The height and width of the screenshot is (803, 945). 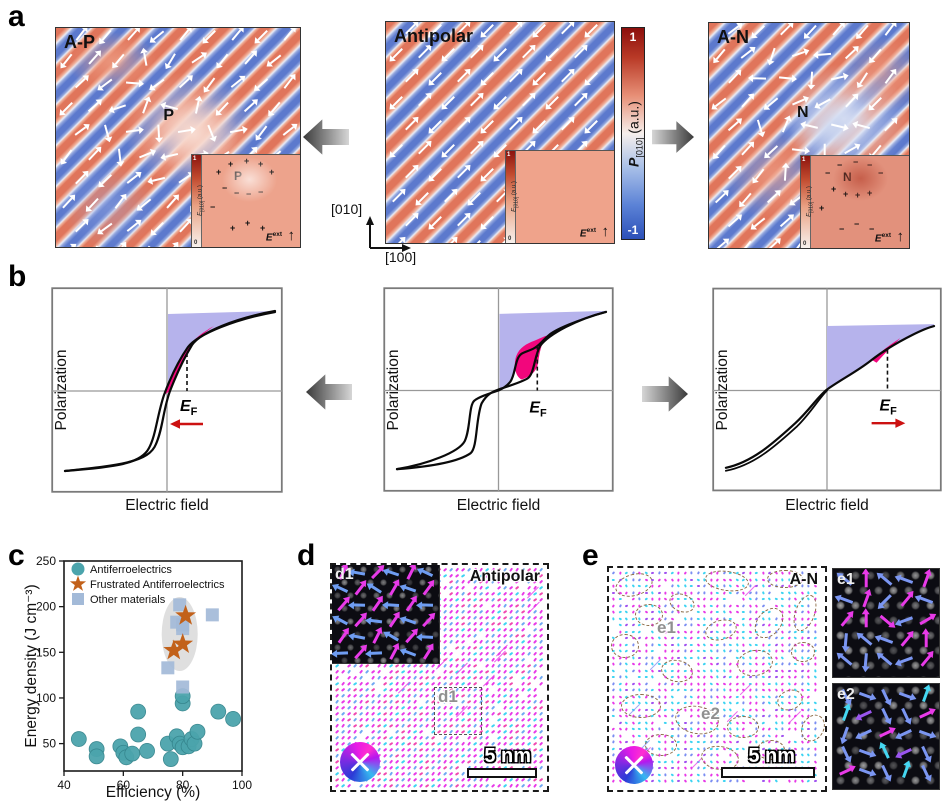 I want to click on map-a-p-title: A-P, so click(x=79, y=42).